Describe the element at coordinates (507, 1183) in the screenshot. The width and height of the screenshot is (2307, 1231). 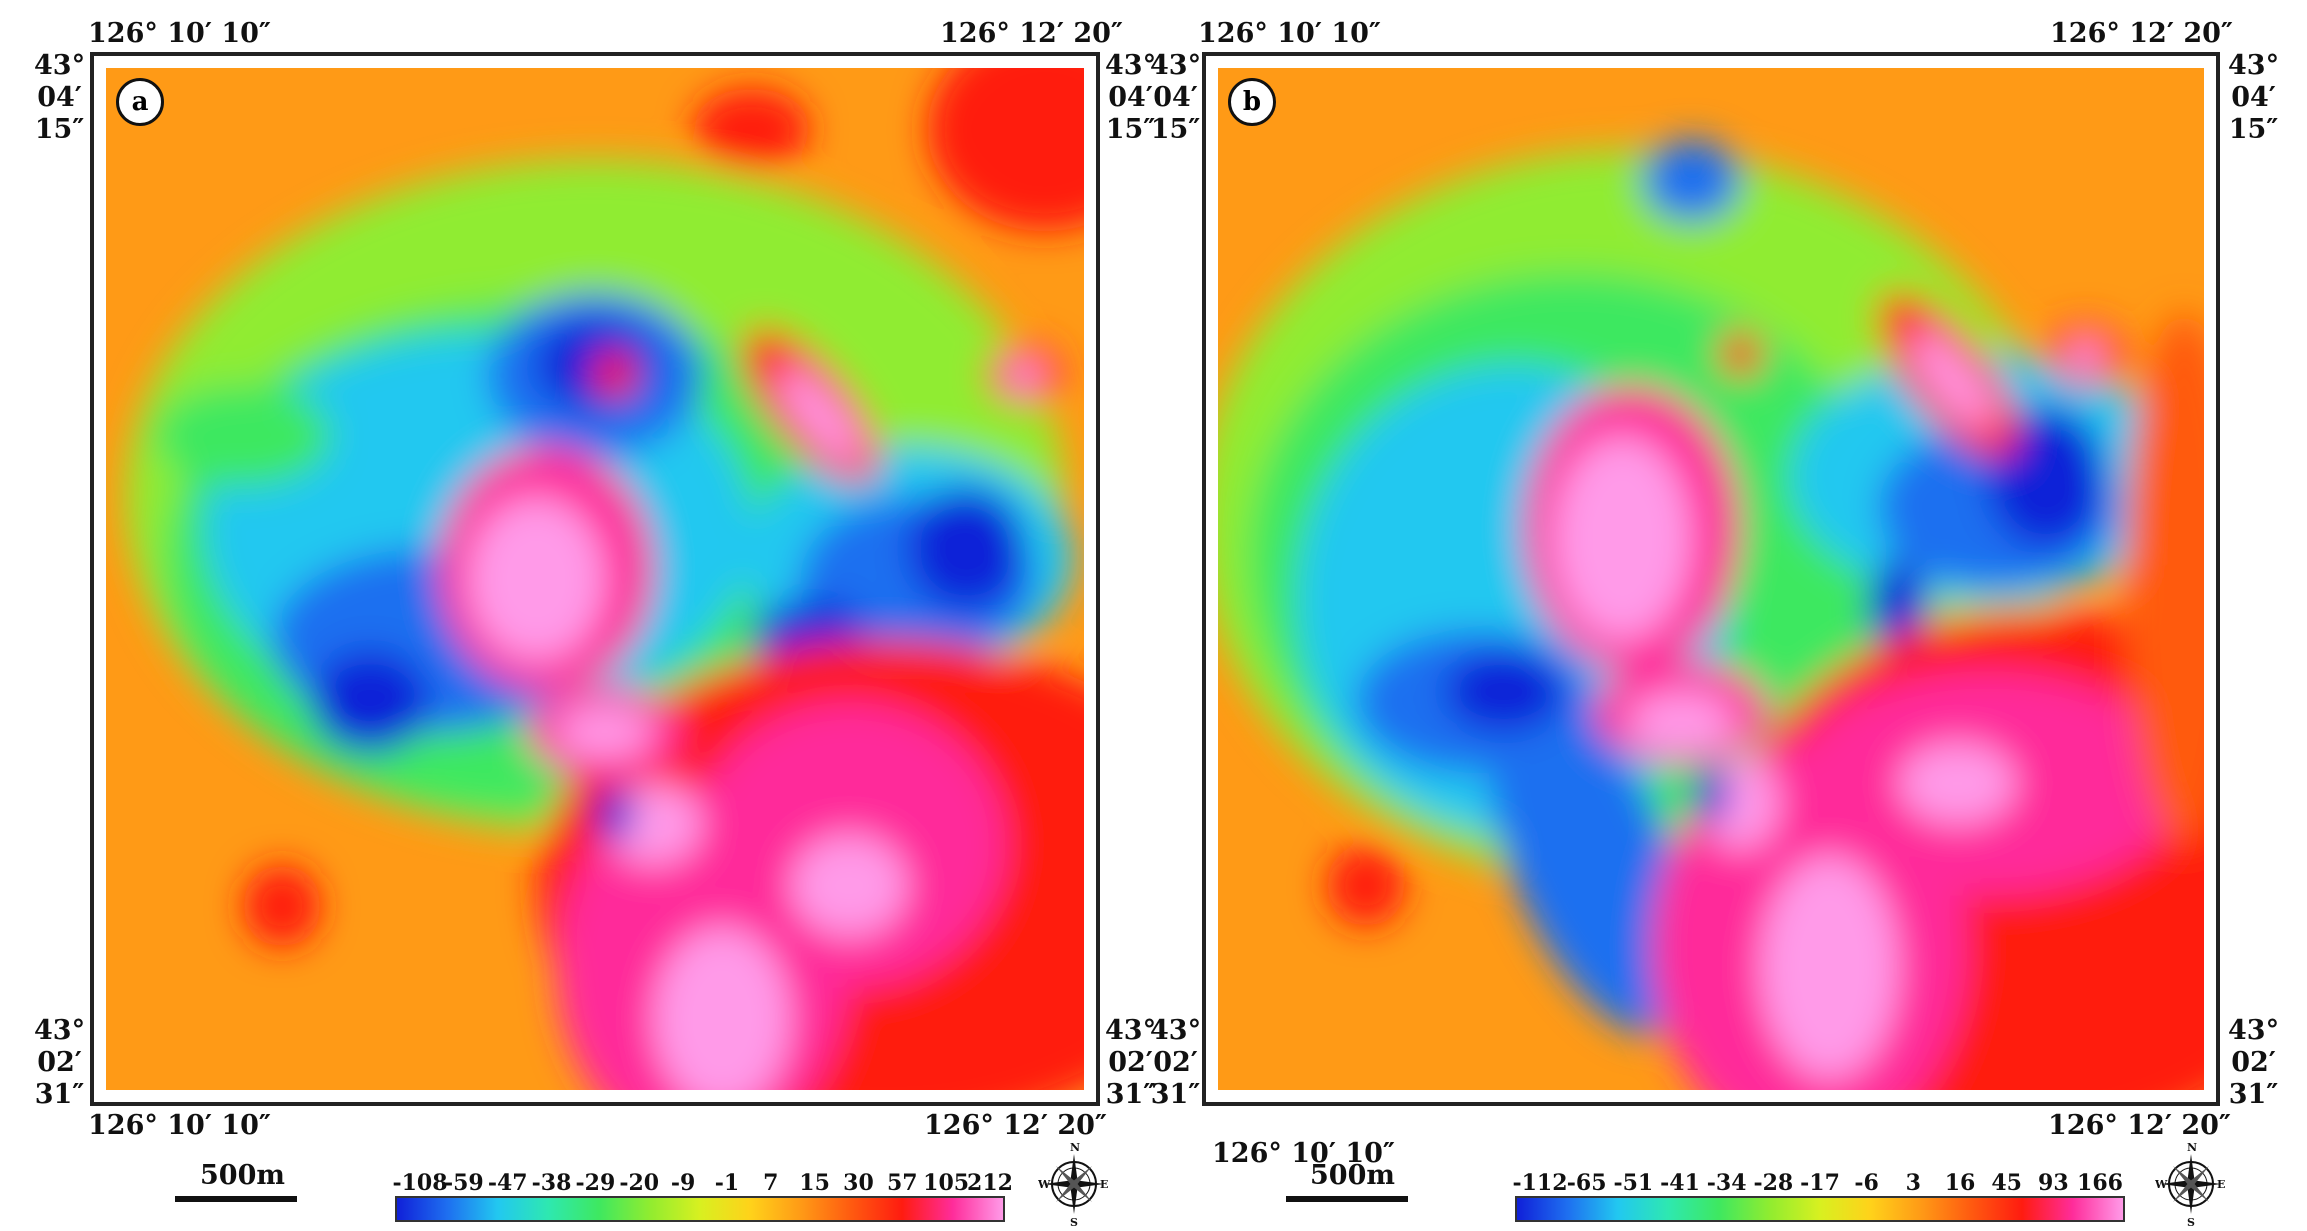
I see `colorbar-tick: -47` at that location.